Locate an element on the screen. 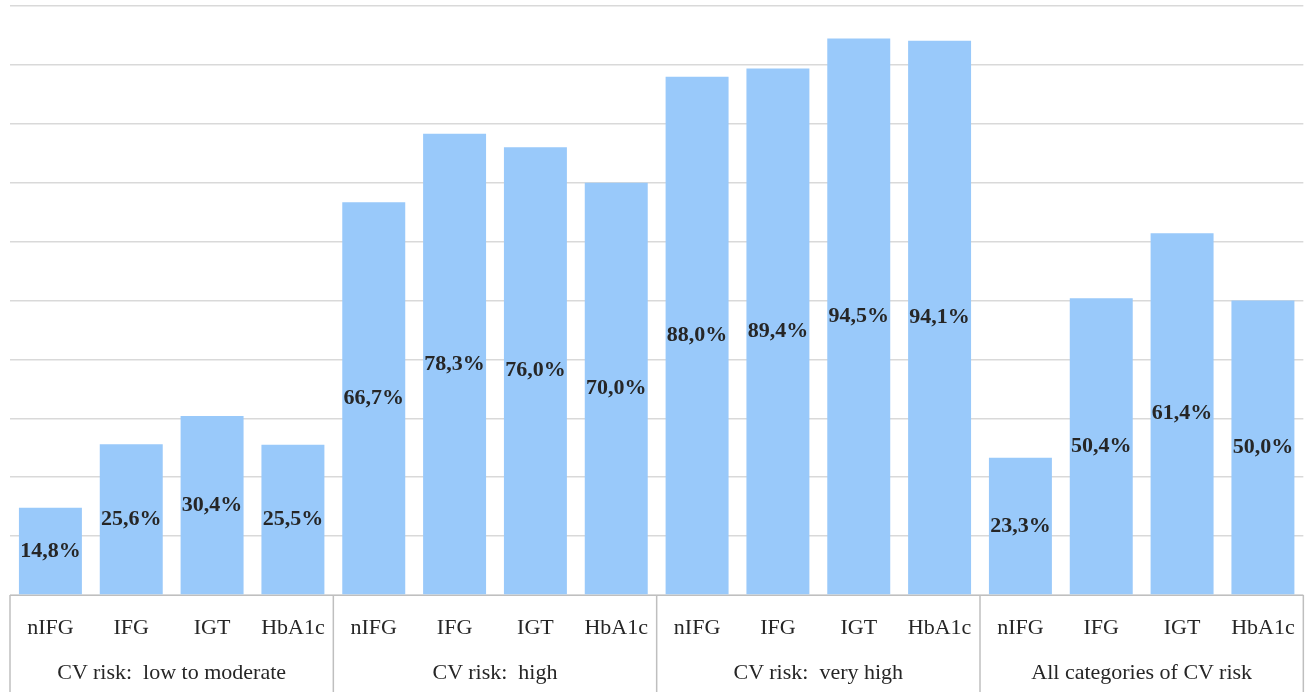  data-label: 30,4% is located at coordinates (212, 503).